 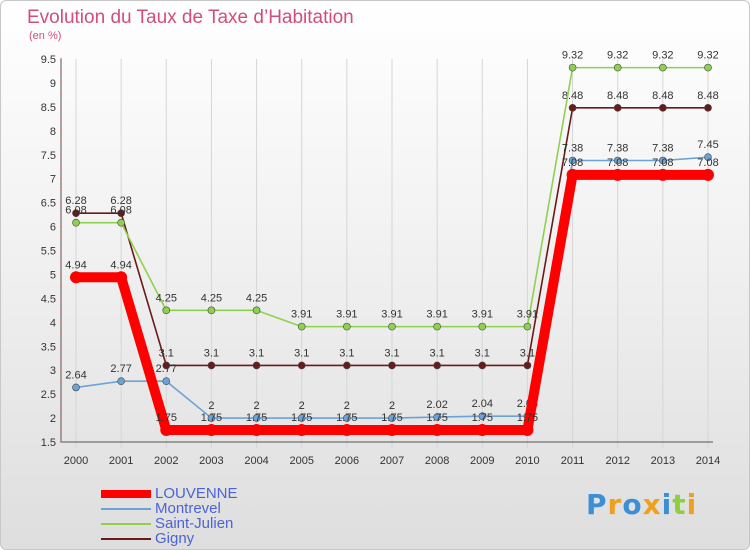 What do you see at coordinates (707, 145) in the screenshot?
I see `data-label: 7.45` at bounding box center [707, 145].